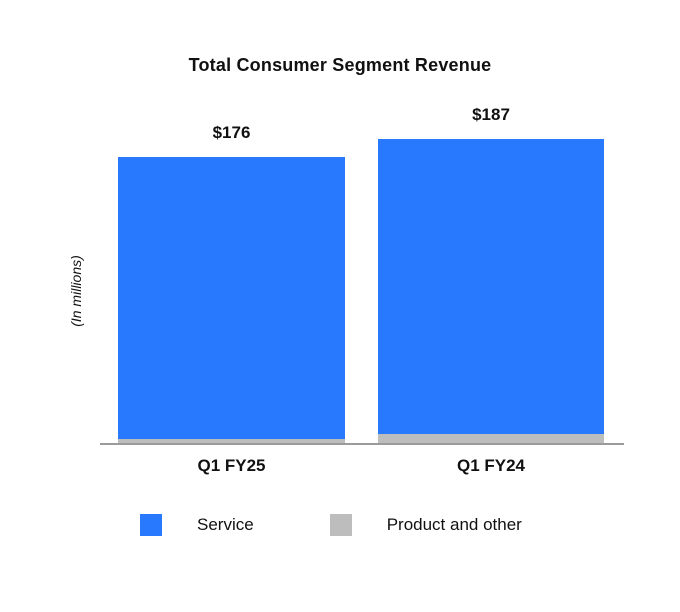 The height and width of the screenshot is (612, 680). I want to click on legend: Service Product and other, so click(331, 525).